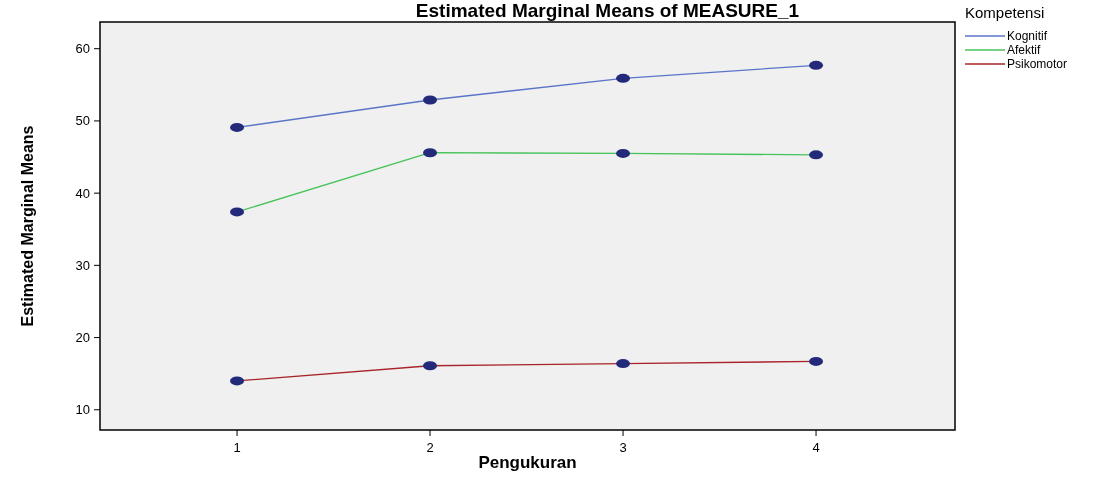 This screenshot has width=1118, height=477. Describe the element at coordinates (82, 121) in the screenshot. I see `y-tick-label: 50` at that location.